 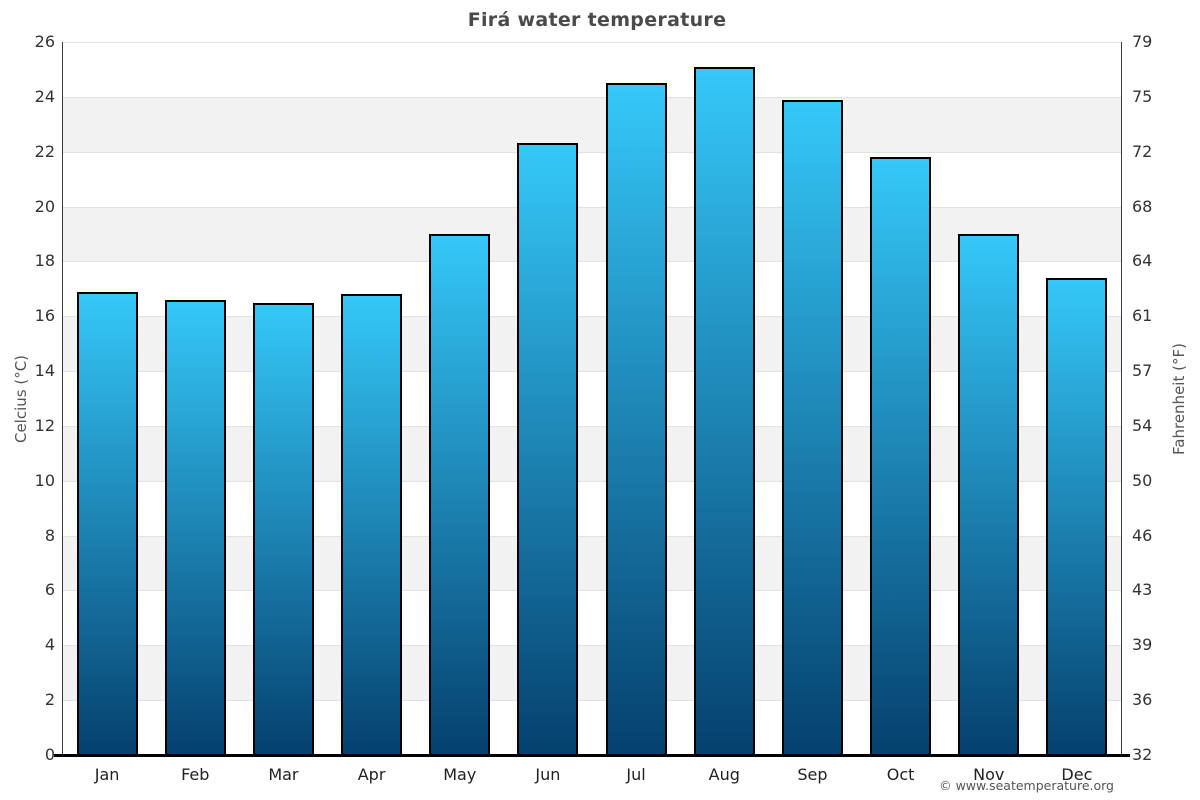 I want to click on bar-mar, so click(x=283, y=528).